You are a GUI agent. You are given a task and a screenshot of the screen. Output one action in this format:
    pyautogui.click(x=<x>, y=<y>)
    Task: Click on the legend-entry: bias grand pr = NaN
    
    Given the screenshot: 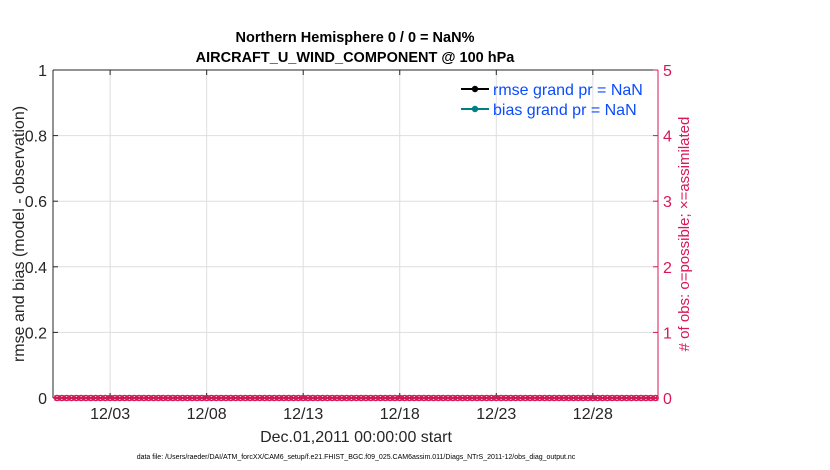 What is the action you would take?
    pyautogui.click(x=565, y=110)
    